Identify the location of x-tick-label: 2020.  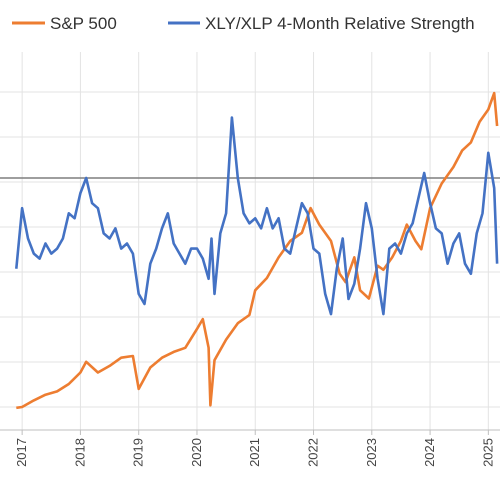
(196, 452).